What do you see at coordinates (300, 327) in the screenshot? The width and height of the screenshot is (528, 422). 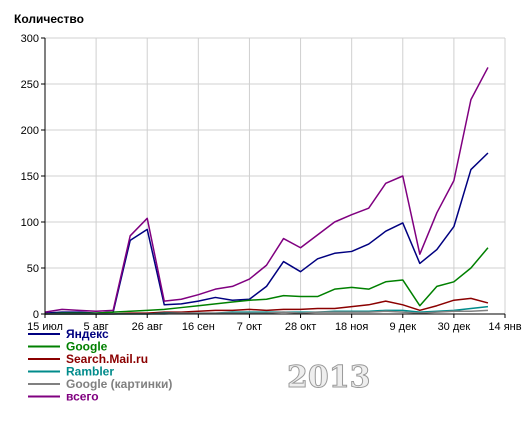 I see `x-tick-label: 28 окт` at bounding box center [300, 327].